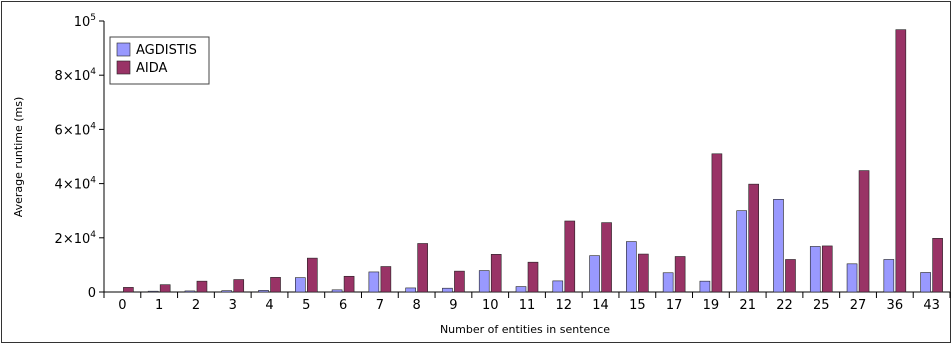  I want to click on y-axis-title: Average runtime (ms), so click(18, 157).